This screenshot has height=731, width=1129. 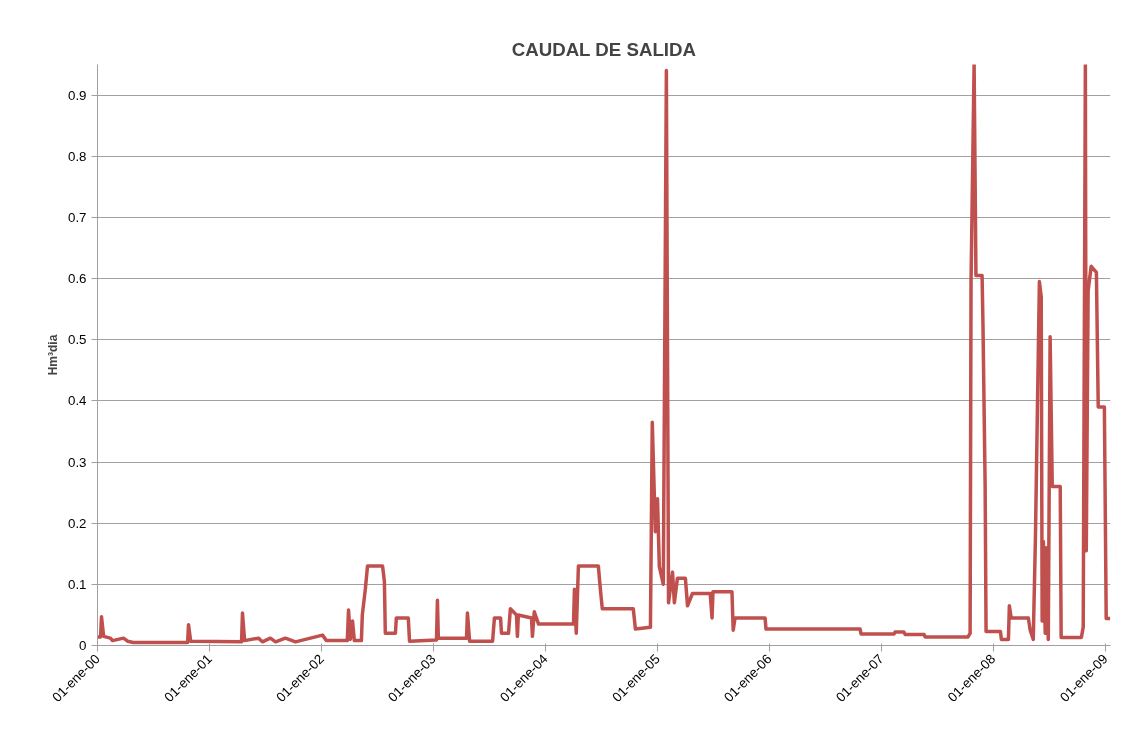 I want to click on y-tick-label: 0.8, so click(x=77, y=156).